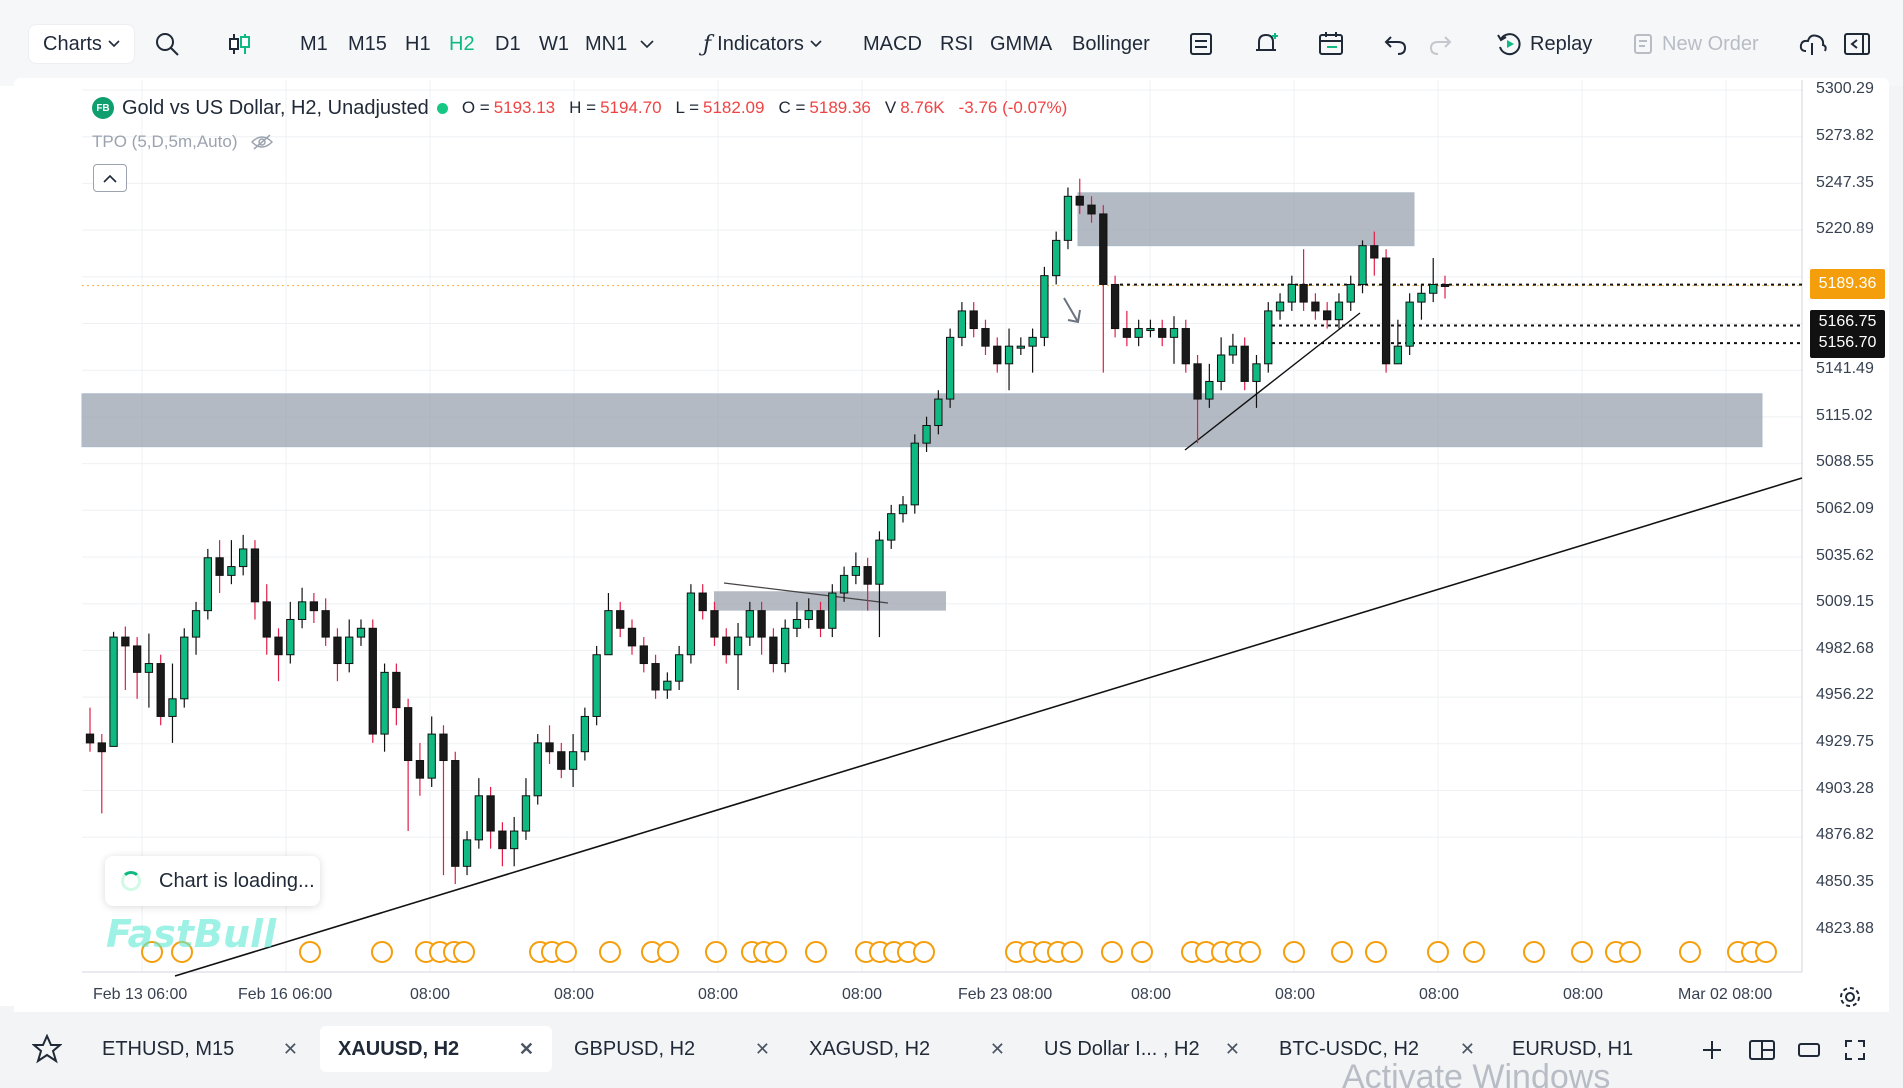 The image size is (1903, 1088). I want to click on cloud-icon, so click(1813, 44).